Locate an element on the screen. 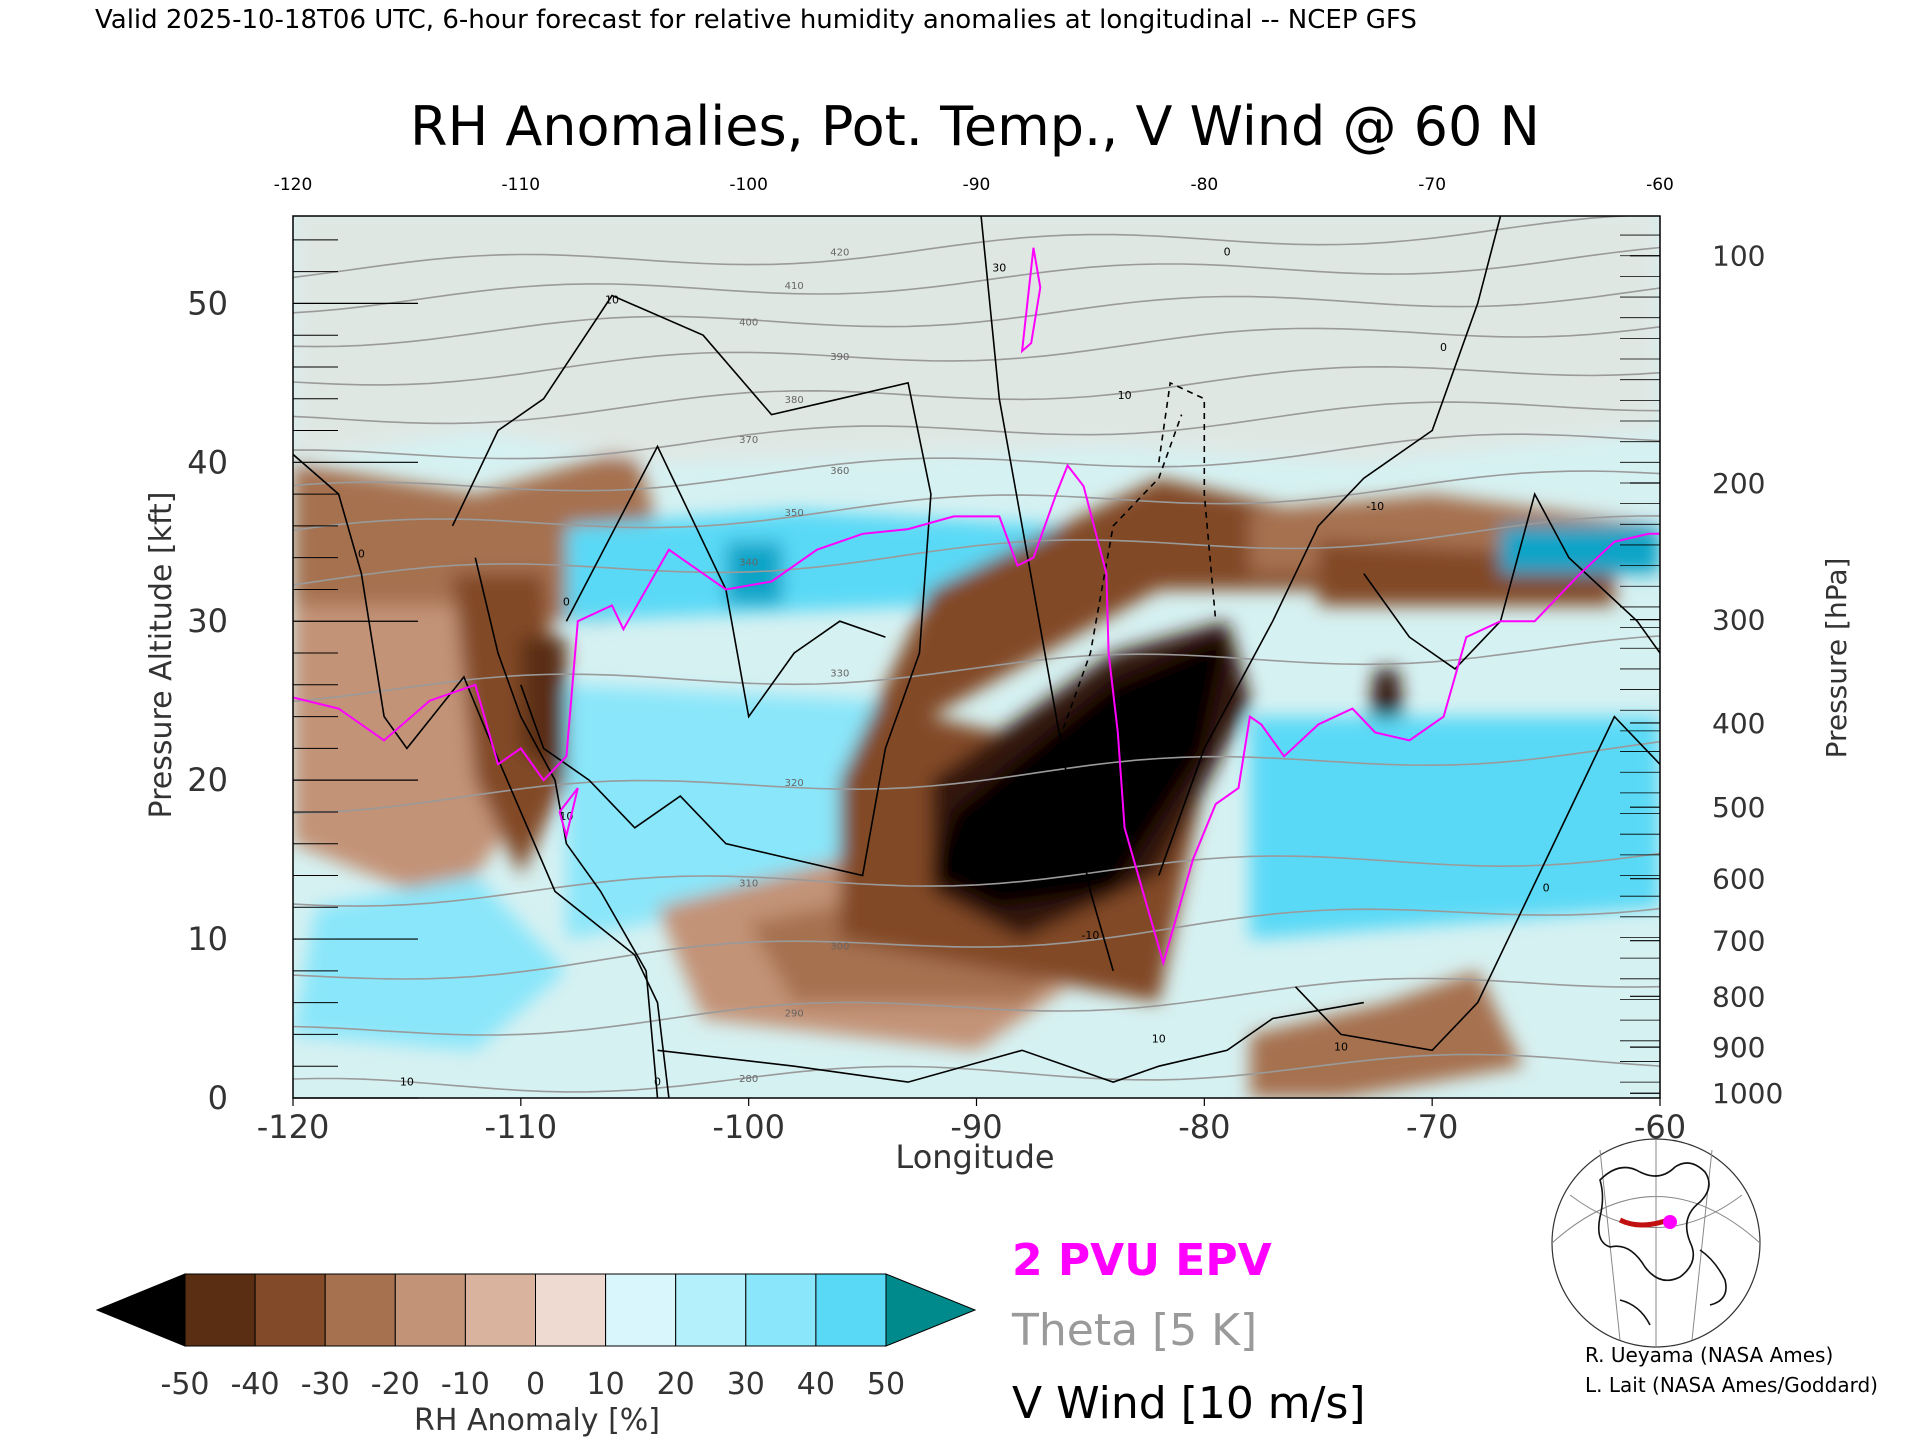 This screenshot has height=1444, width=1920. x-top-tick-label: -60 is located at coordinates (1660, 185).